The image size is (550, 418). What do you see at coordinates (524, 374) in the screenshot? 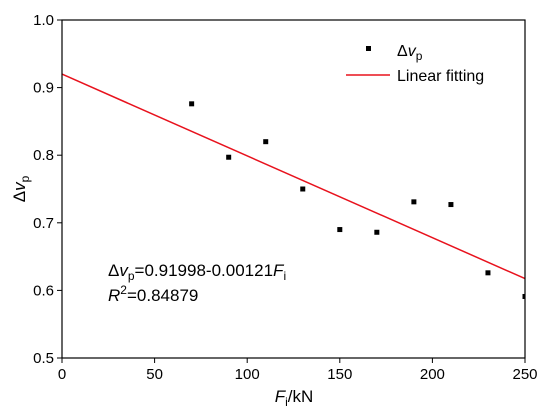
I see `x-tick-label: 250` at bounding box center [524, 374].